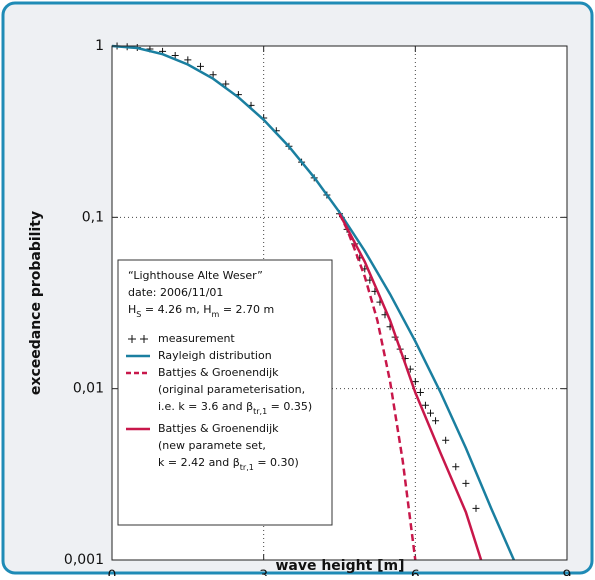  I want to click on text-part: (new paramete set,, so click(212, 445).